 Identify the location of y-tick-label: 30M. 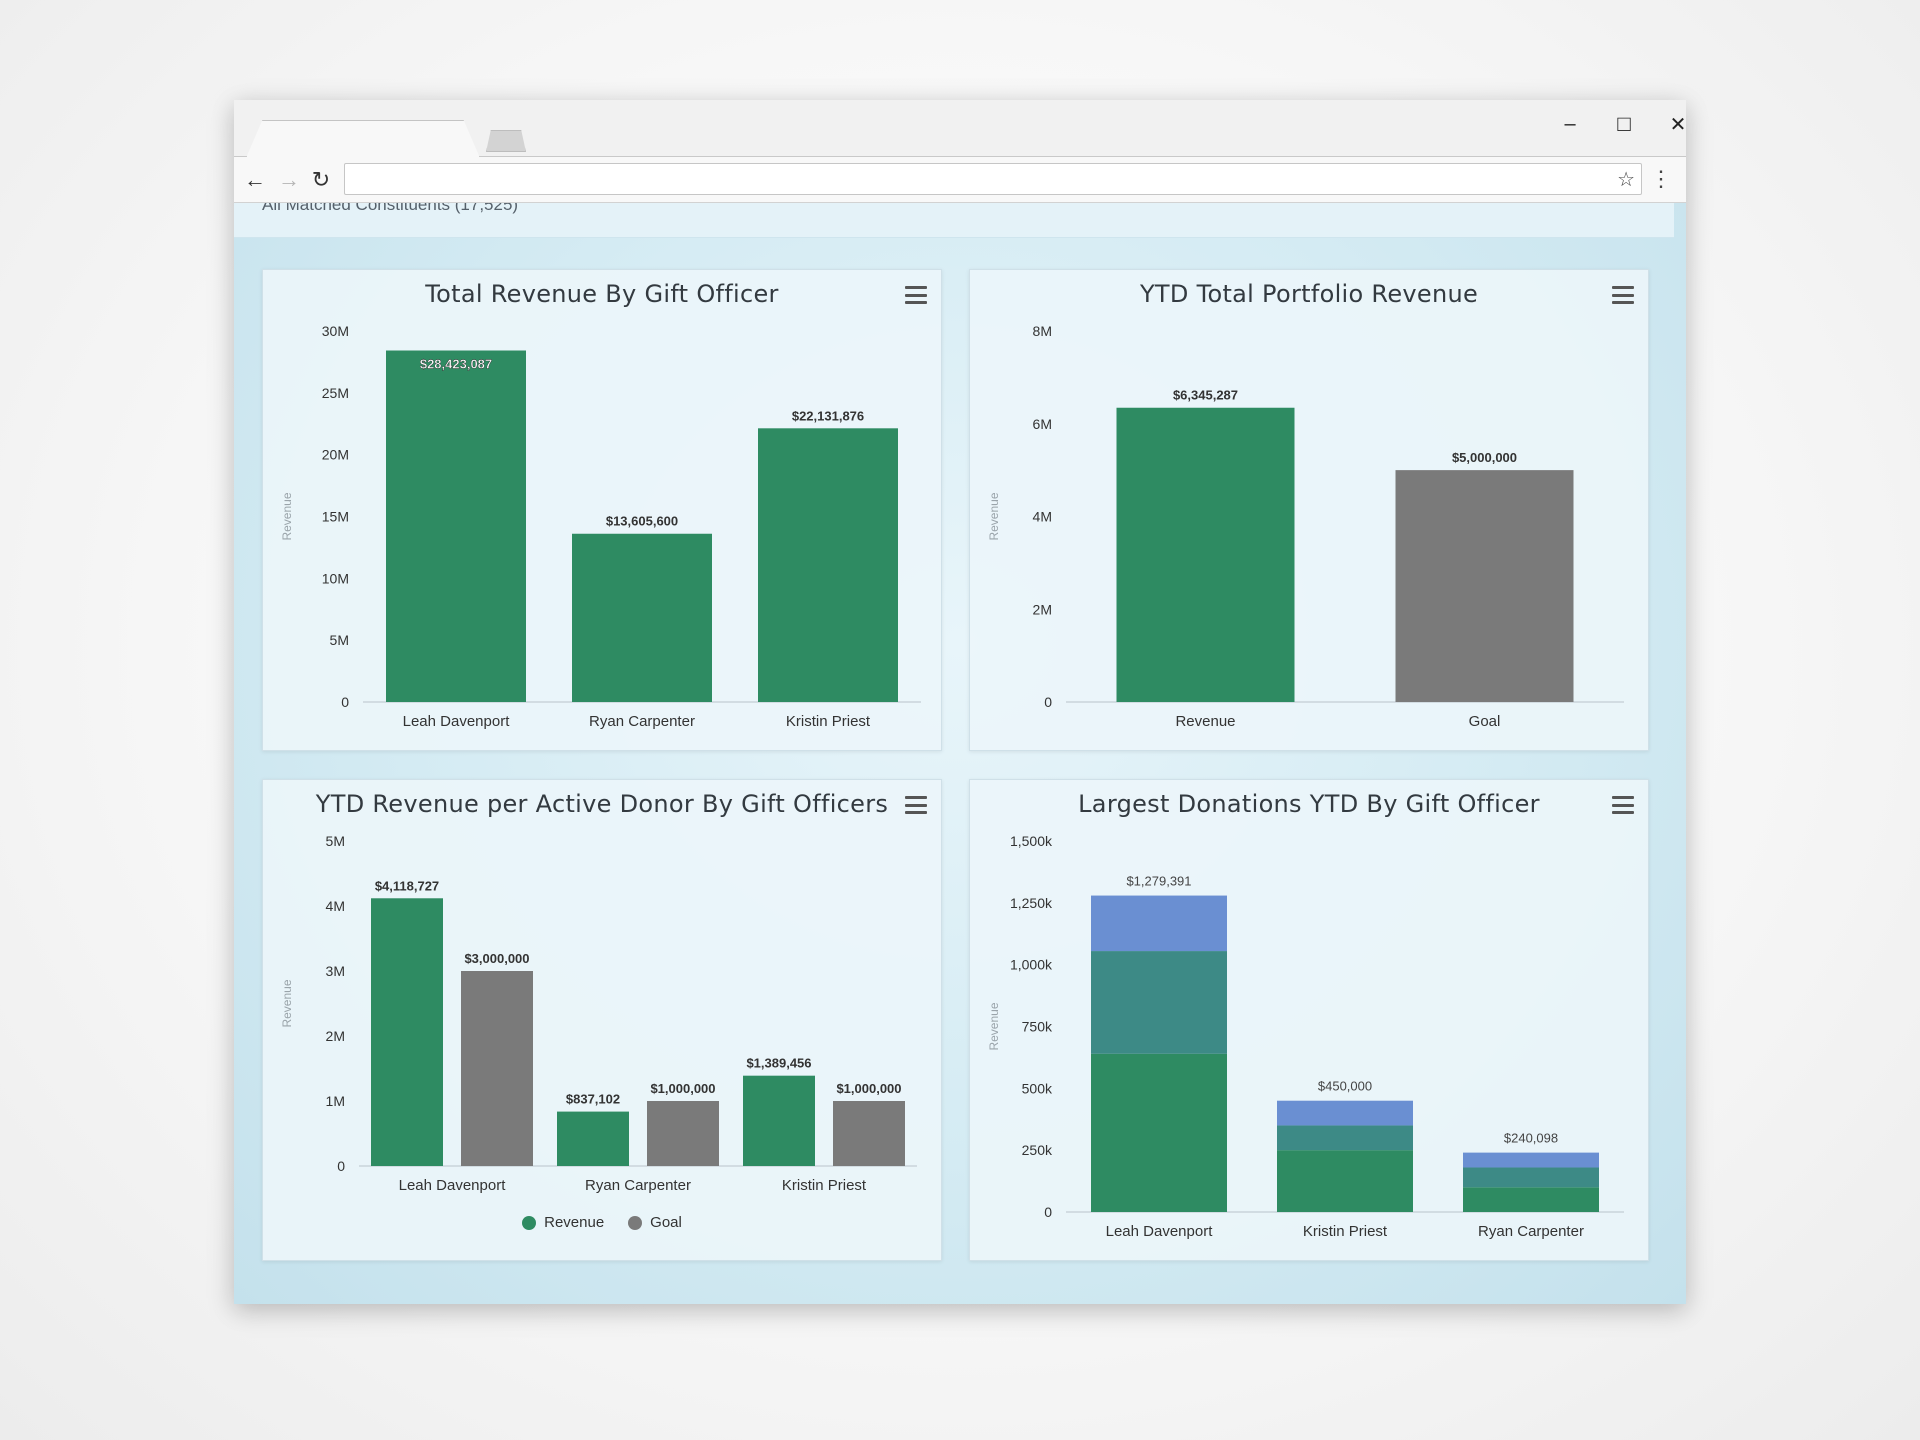
(335, 331).